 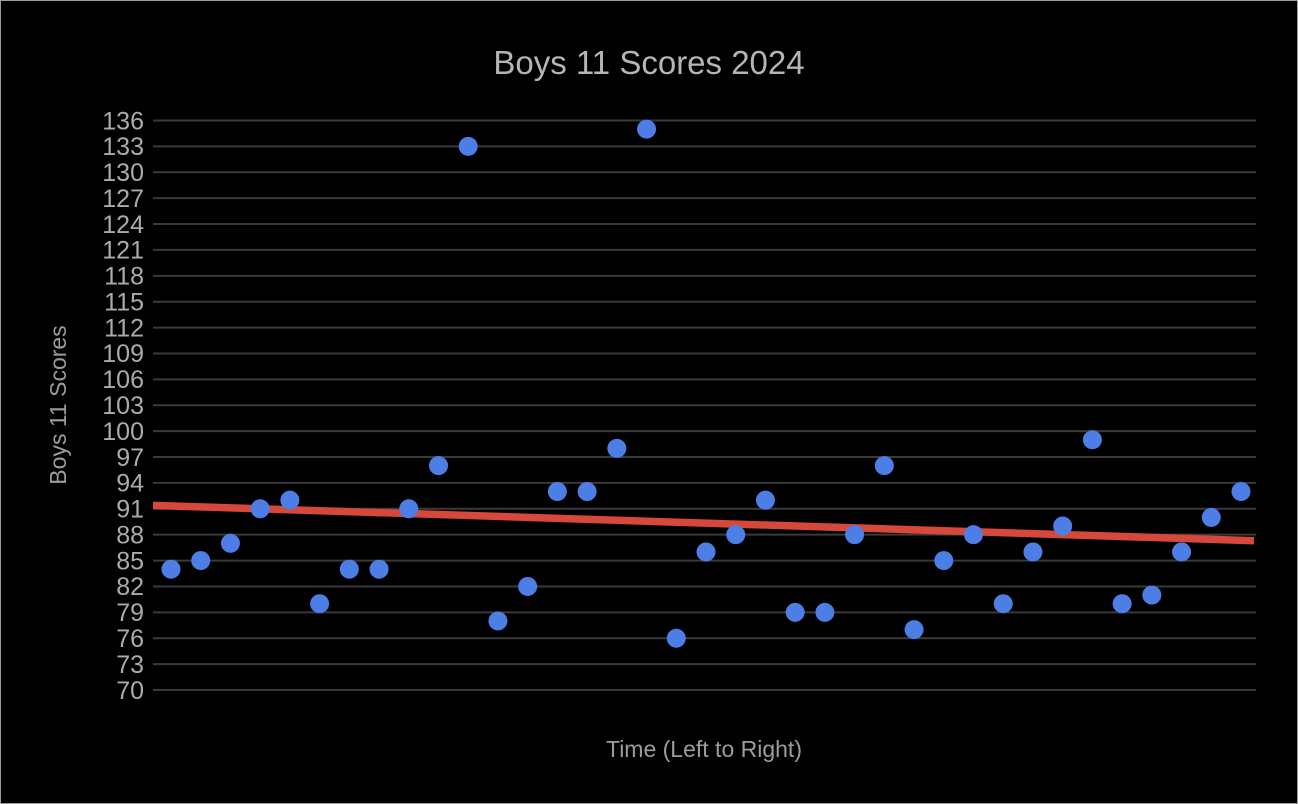 I want to click on y-tick-label: 115, so click(x=124, y=302).